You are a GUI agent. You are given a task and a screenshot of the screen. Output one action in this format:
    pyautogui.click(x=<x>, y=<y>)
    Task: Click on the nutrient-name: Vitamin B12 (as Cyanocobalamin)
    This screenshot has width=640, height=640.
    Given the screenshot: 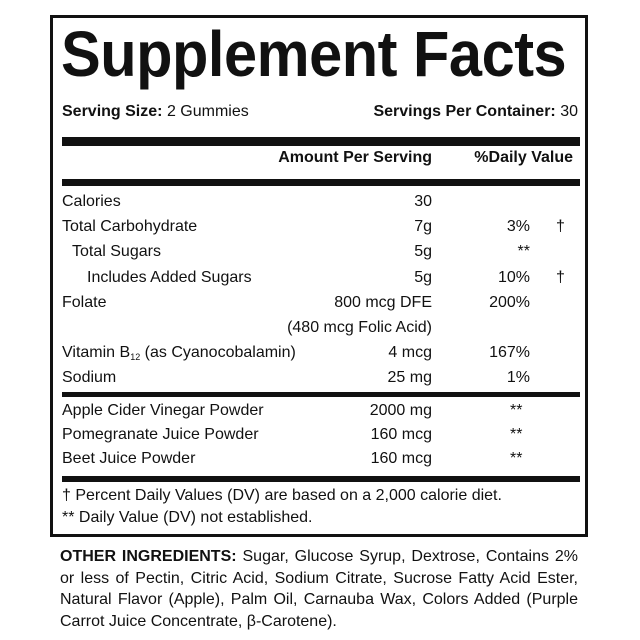 What is the action you would take?
    pyautogui.click(x=179, y=355)
    